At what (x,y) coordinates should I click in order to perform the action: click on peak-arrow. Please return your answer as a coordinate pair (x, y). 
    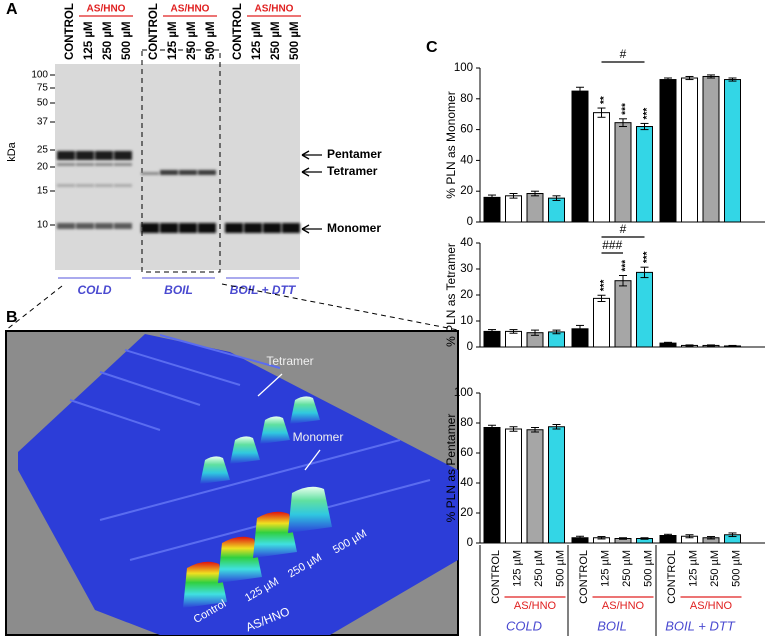
    Looking at the image, I should click on (312, 460).